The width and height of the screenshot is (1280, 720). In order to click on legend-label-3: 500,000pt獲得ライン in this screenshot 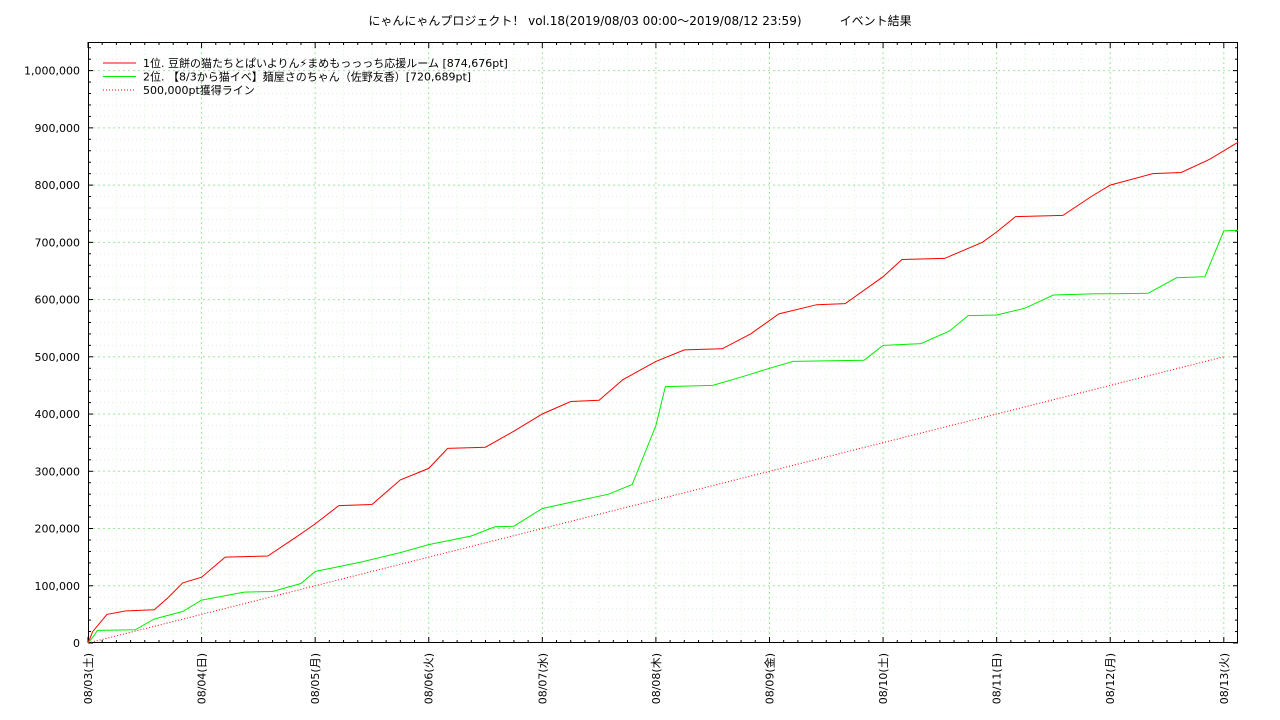, I will do `click(199, 90)`.